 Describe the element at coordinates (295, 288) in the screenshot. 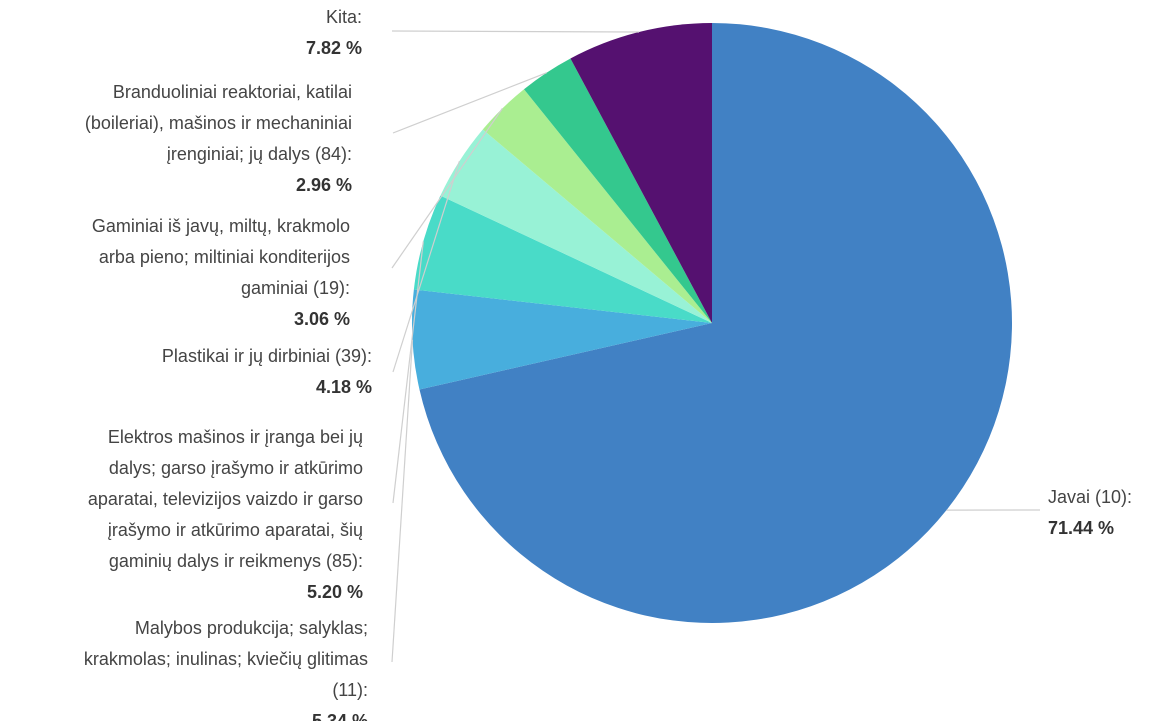

I see `slice-label-text: gaminiai (19):` at that location.